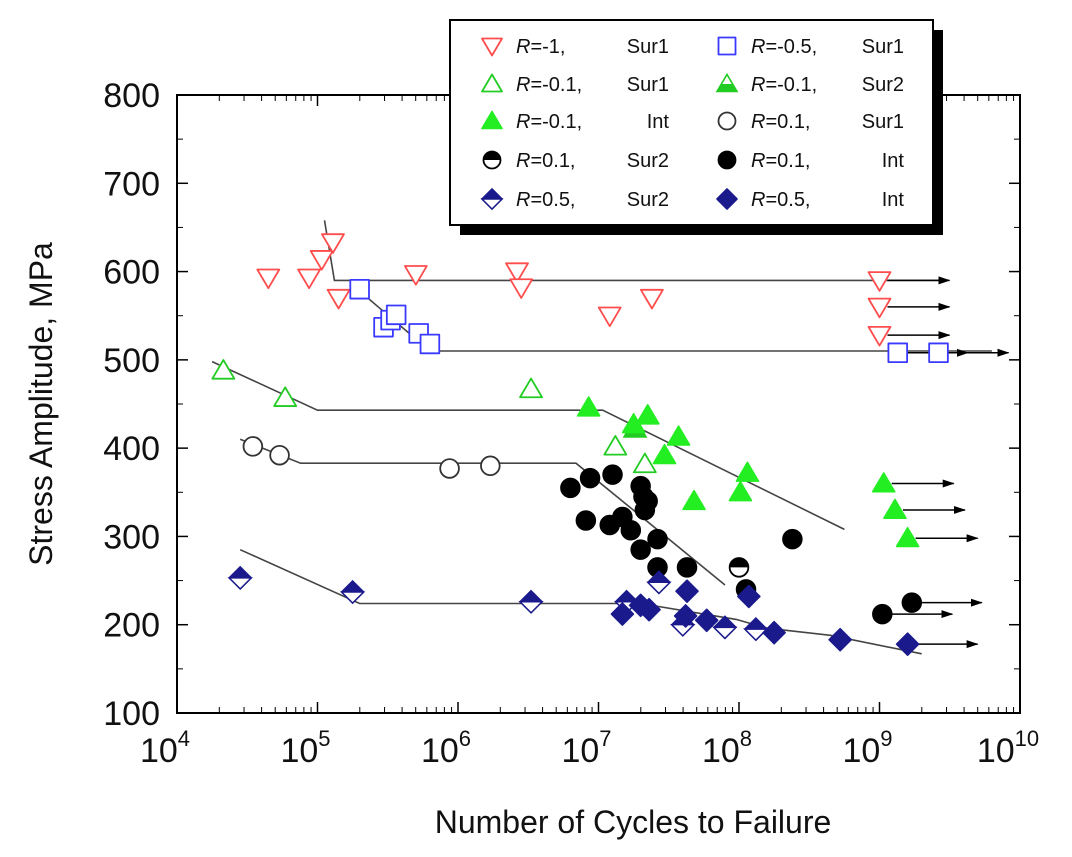  I want to click on legend-label-r01-sur2: R=0.1,, so click(546, 161).